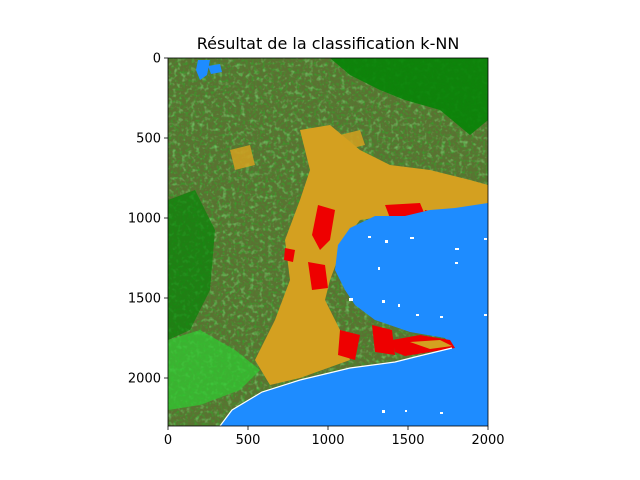 The image size is (640, 480). I want to click on water-speckles, so click(418, 325).